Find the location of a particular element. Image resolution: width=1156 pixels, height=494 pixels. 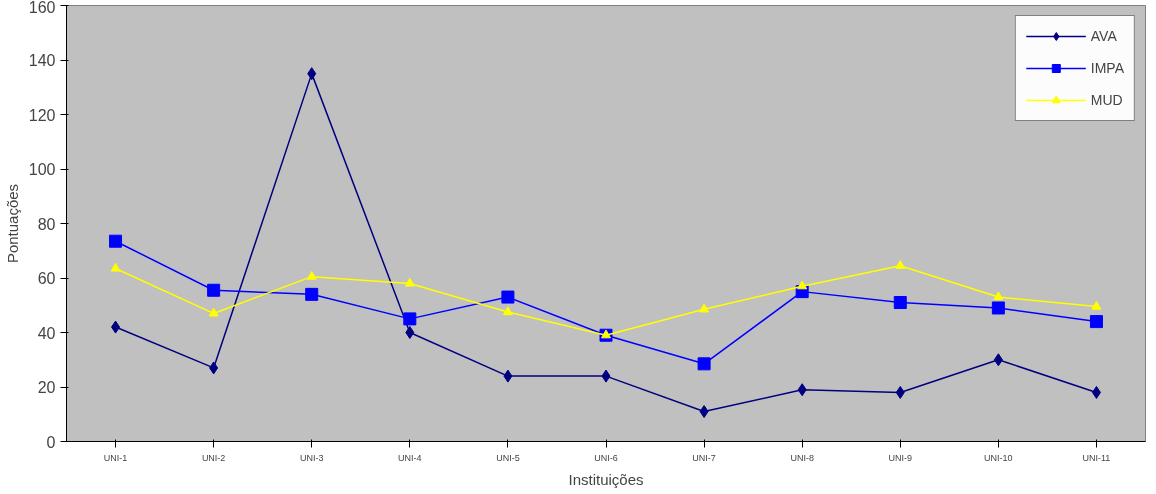

x-tick-label: UNI-8 is located at coordinates (802, 457).